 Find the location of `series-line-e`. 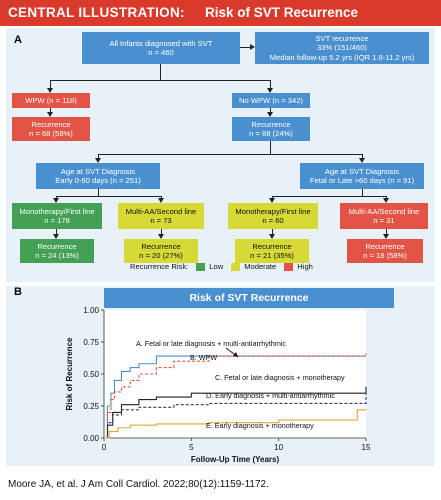

series-line-e is located at coordinates (235, 424).